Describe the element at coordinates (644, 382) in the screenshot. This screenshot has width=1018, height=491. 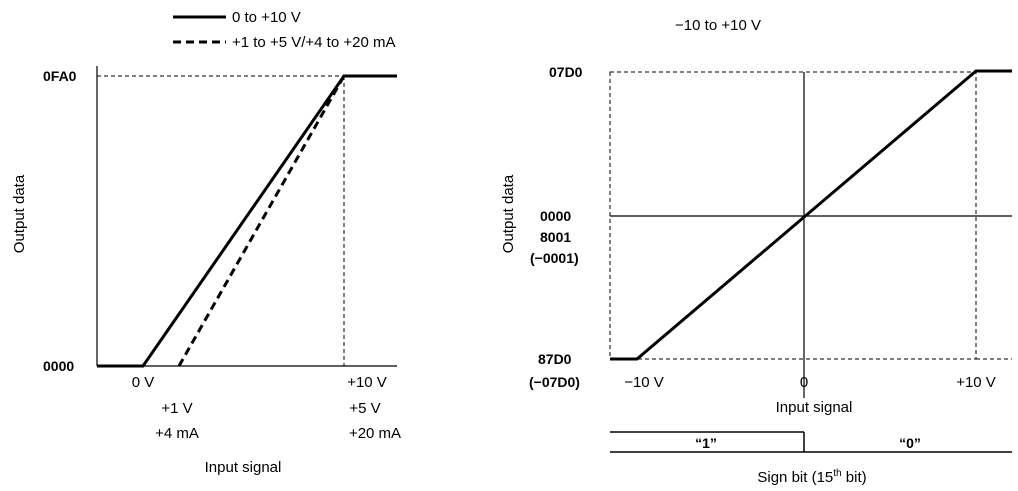
I see `right-x-tick-neg10v: −10 V` at that location.